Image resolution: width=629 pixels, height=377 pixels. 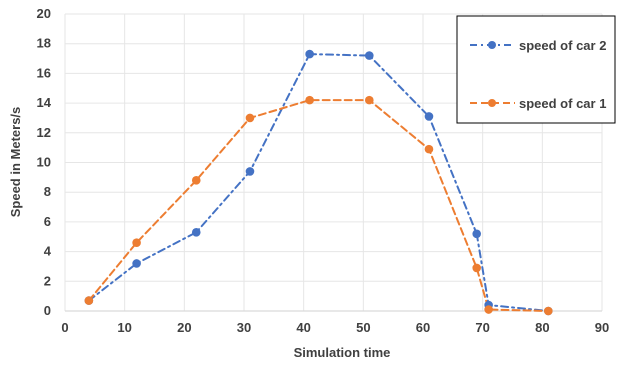 What do you see at coordinates (562, 103) in the screenshot?
I see `legend-label-speed-of-car-1: speed of car 1` at bounding box center [562, 103].